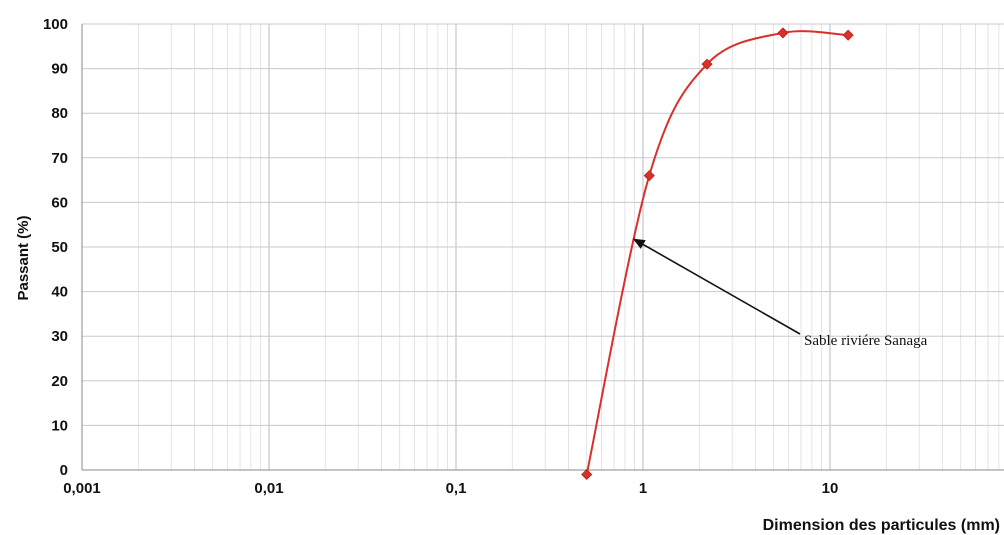 This screenshot has width=1004, height=535. I want to click on annotation-arrow, so click(716, 286).